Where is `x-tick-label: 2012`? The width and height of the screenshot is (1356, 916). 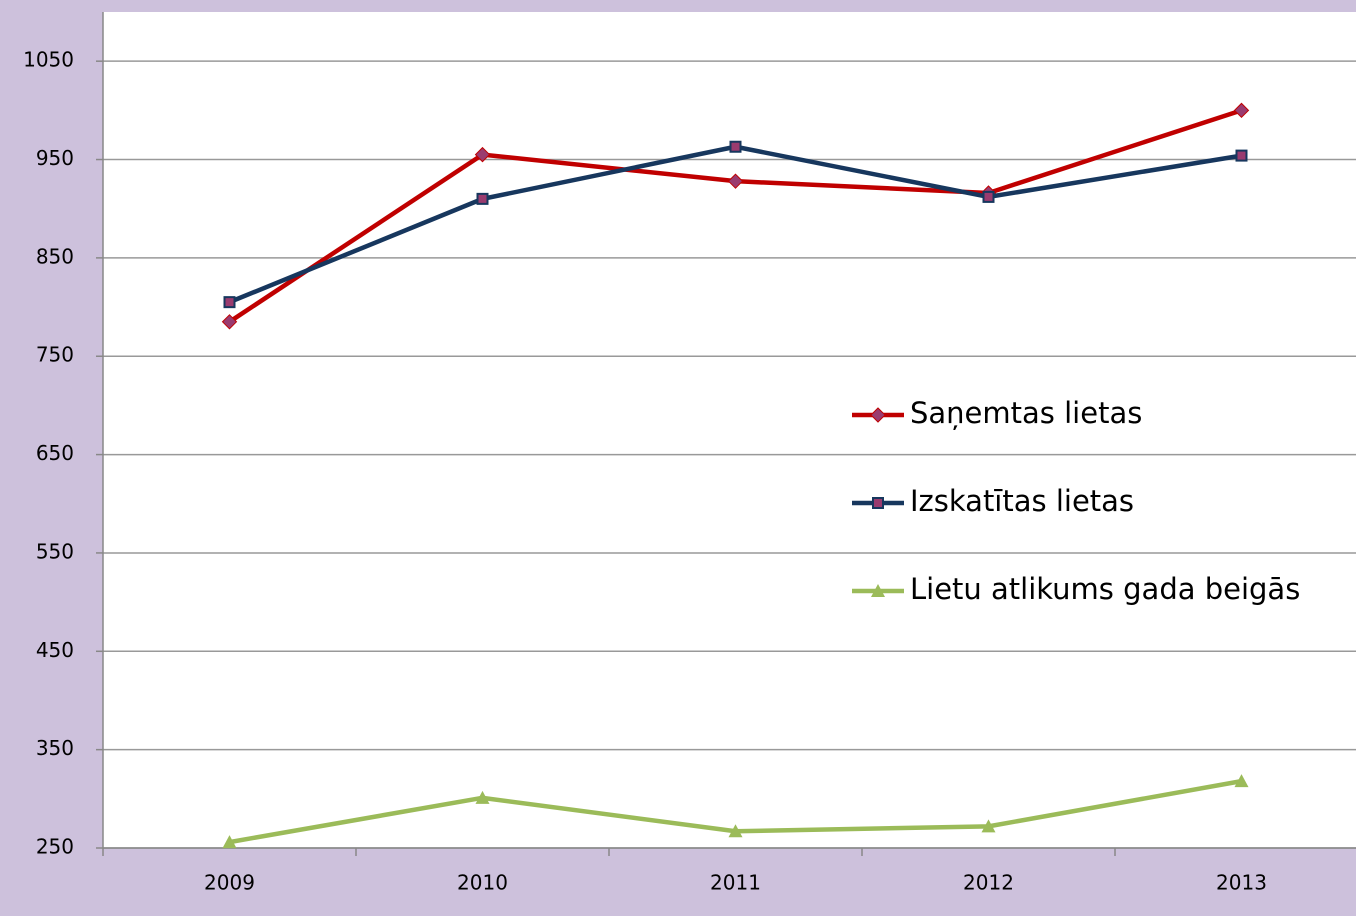
x-tick-label: 2012 is located at coordinates (988, 883).